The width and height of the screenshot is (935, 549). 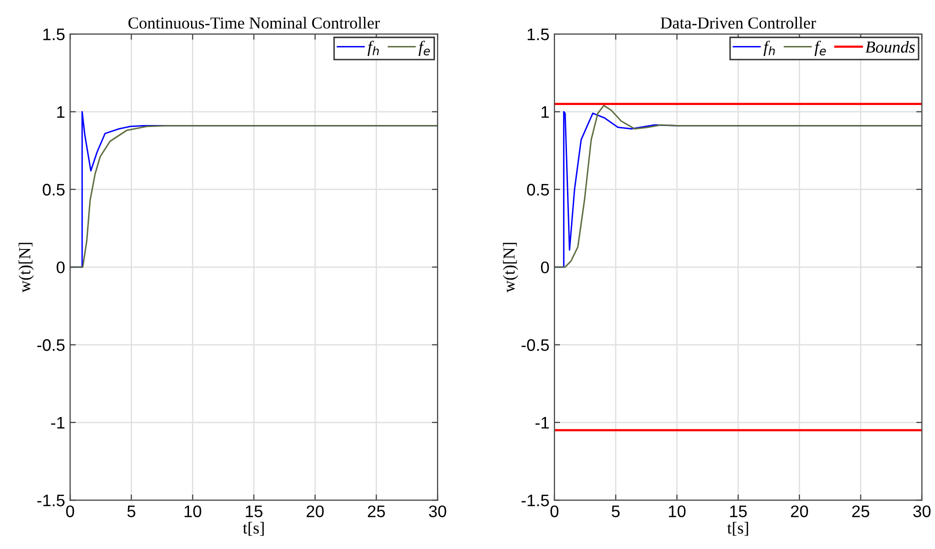 I want to click on chart-title: Continuous-Time Nominal Controller, so click(x=254, y=22).